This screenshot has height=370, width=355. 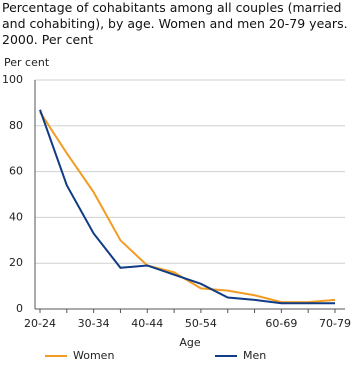 What do you see at coordinates (27, 62) in the screenshot?
I see `y-axis-label: Per cent` at bounding box center [27, 62].